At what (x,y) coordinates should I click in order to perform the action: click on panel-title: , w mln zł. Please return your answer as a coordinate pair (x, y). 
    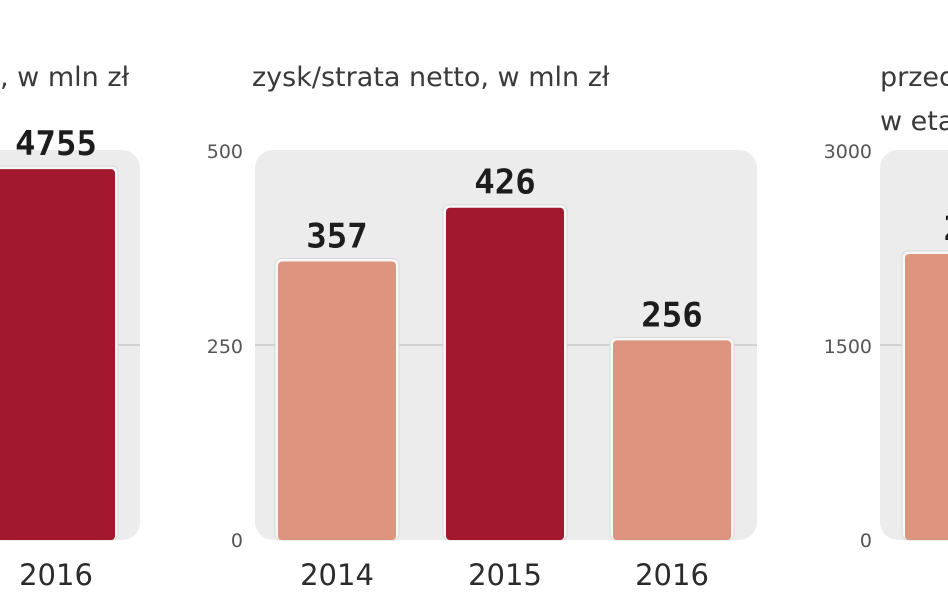
    Looking at the image, I should click on (65, 77).